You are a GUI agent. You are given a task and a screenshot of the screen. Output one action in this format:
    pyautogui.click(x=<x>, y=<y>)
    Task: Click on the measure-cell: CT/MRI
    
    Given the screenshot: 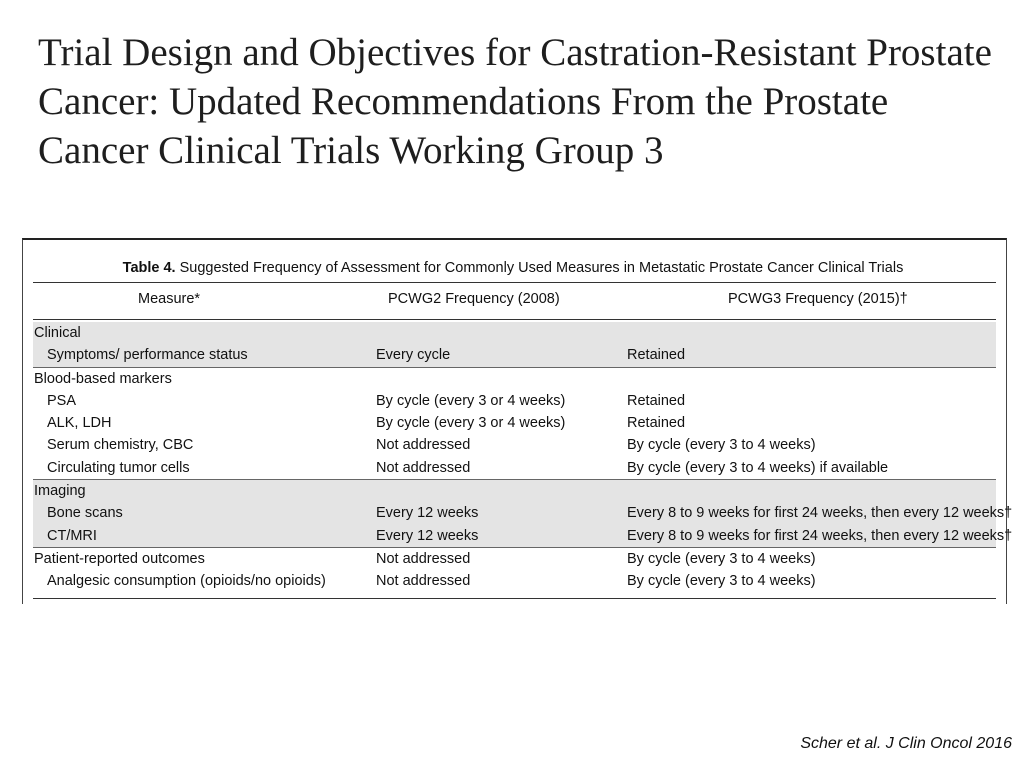 What is the action you would take?
    pyautogui.click(x=72, y=535)
    